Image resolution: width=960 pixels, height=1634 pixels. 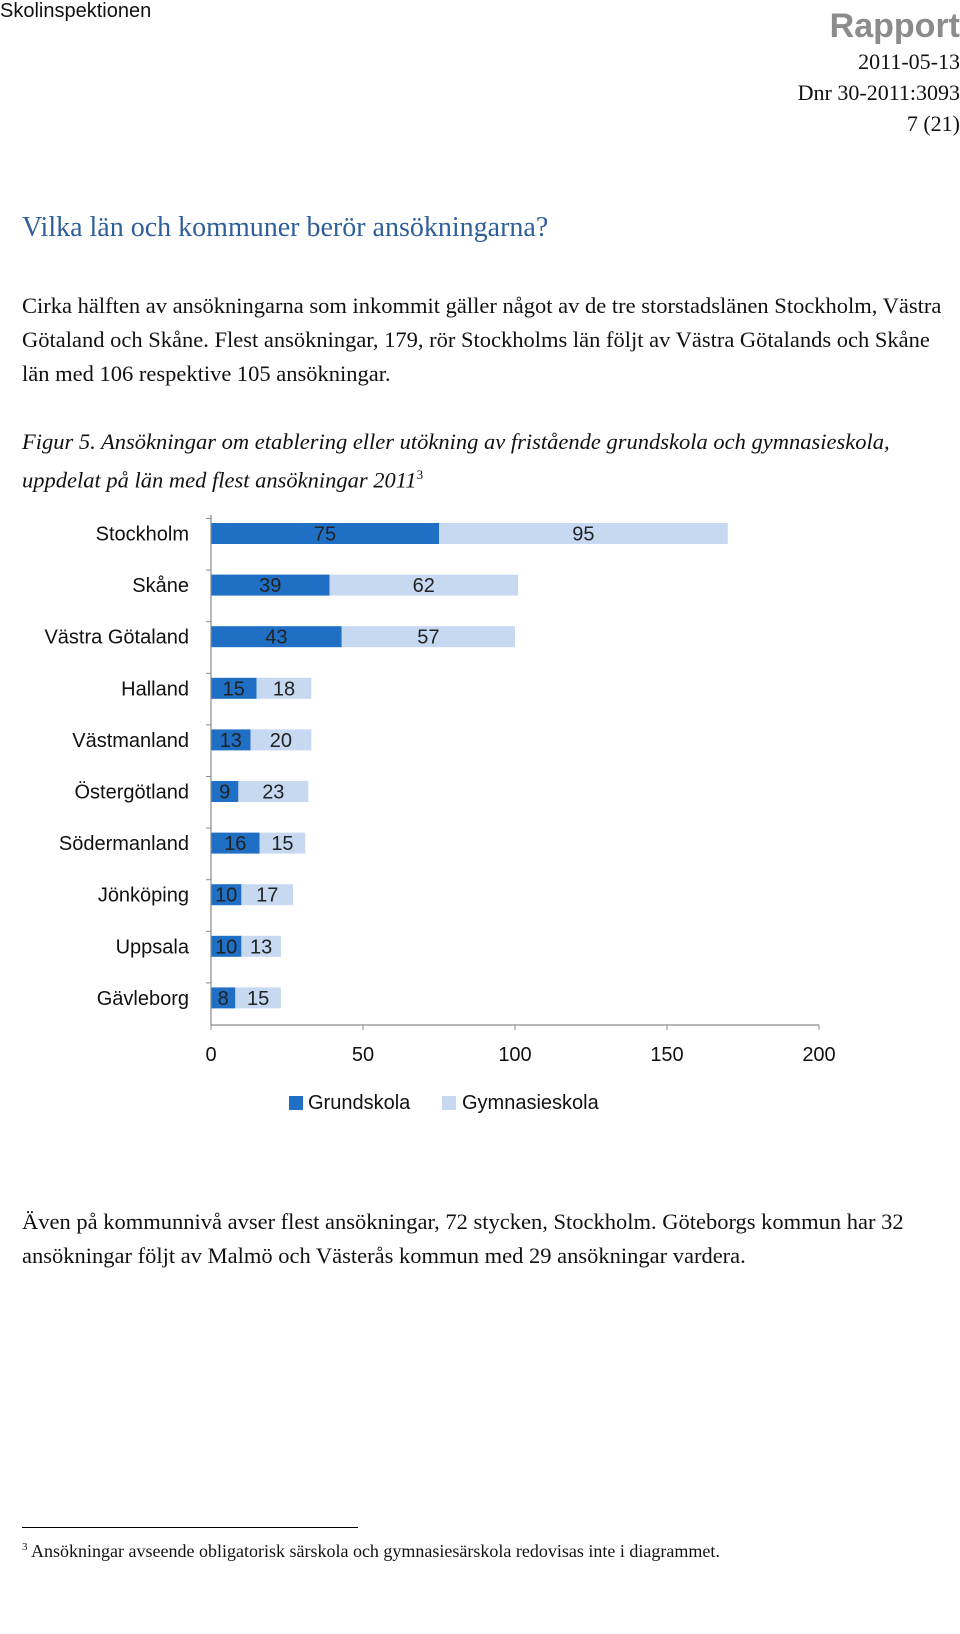 What do you see at coordinates (153, 947) in the screenshot?
I see `category-label: Uppsala` at bounding box center [153, 947].